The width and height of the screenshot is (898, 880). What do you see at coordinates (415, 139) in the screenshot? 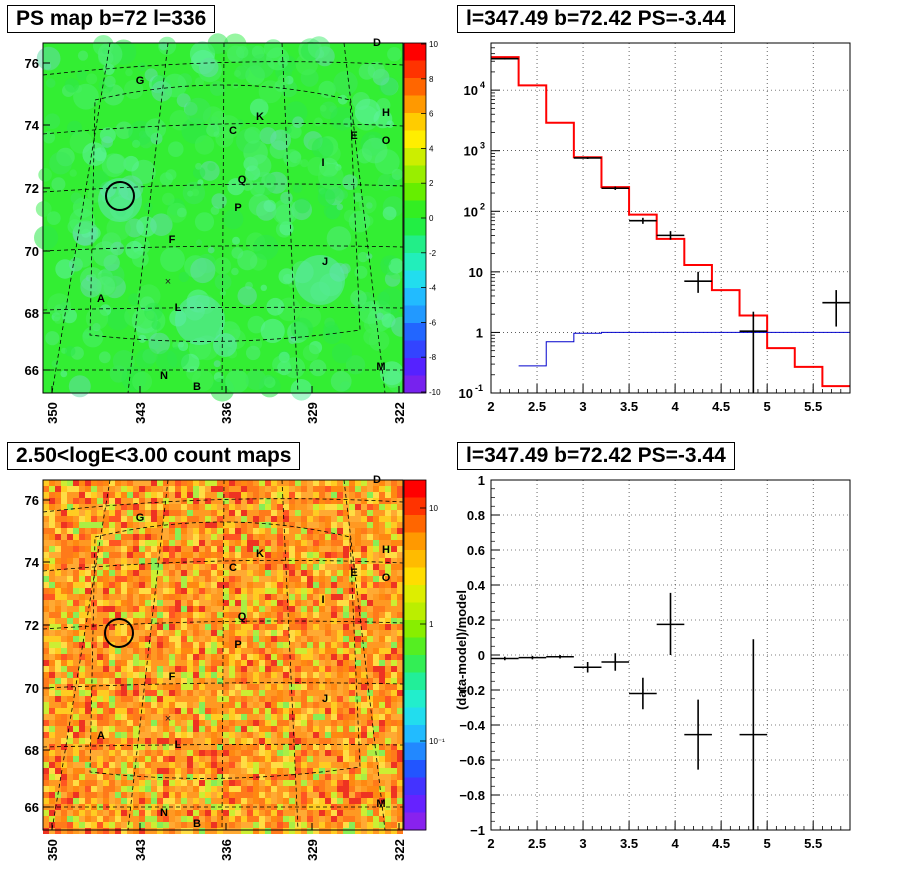
I see `colorbar-cell` at bounding box center [415, 139].